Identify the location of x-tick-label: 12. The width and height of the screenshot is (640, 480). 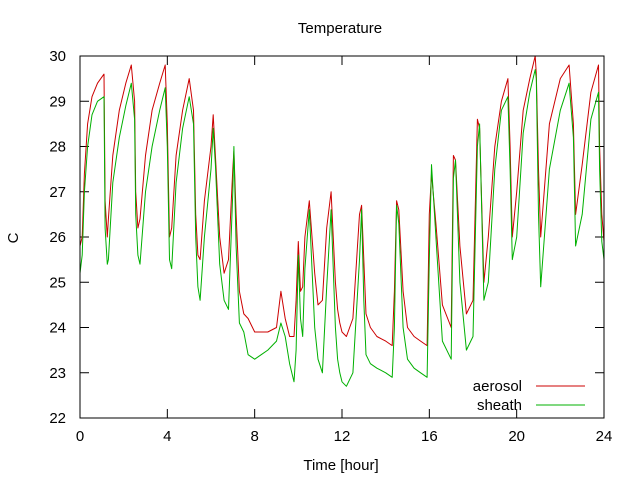
(342, 436).